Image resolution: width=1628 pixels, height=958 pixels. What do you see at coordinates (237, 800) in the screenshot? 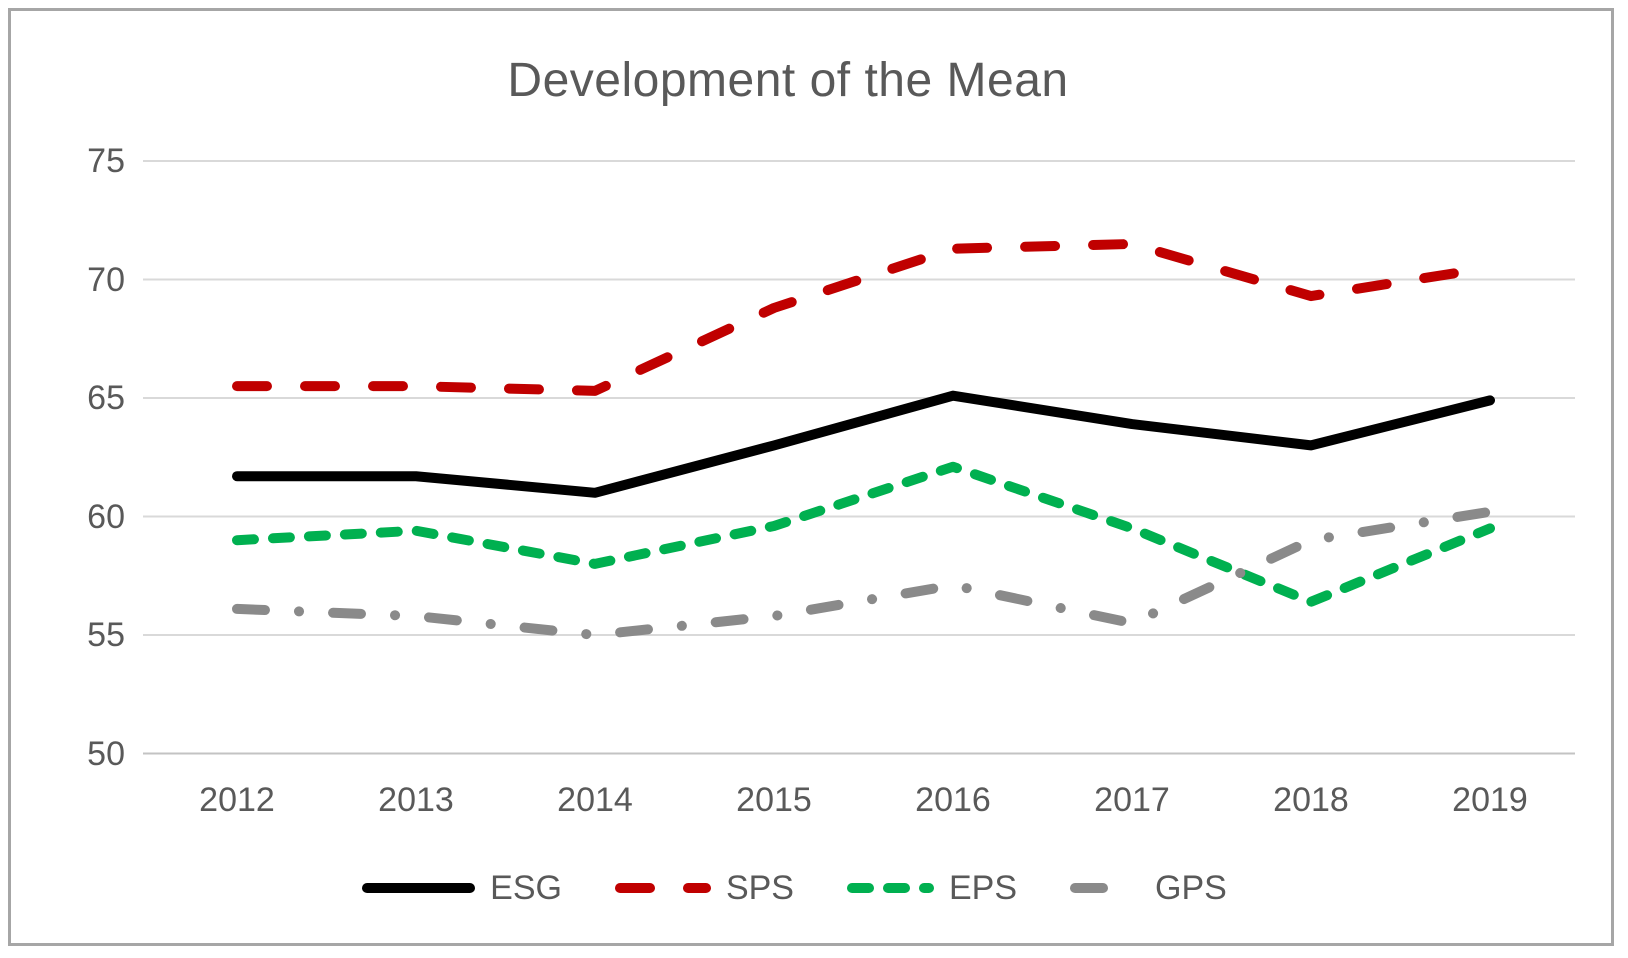
I see `x-axis-label-2012: 2012` at bounding box center [237, 800].